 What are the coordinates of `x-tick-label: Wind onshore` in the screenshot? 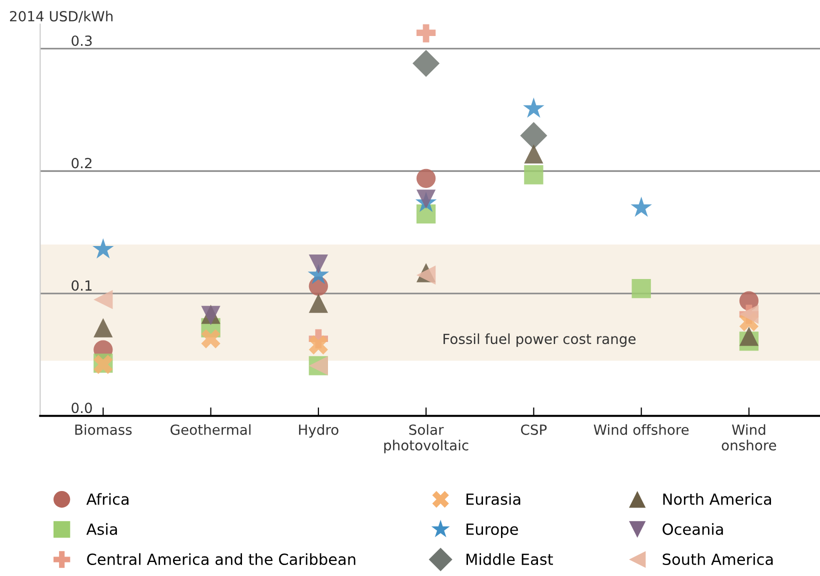 It's located at (749, 437).